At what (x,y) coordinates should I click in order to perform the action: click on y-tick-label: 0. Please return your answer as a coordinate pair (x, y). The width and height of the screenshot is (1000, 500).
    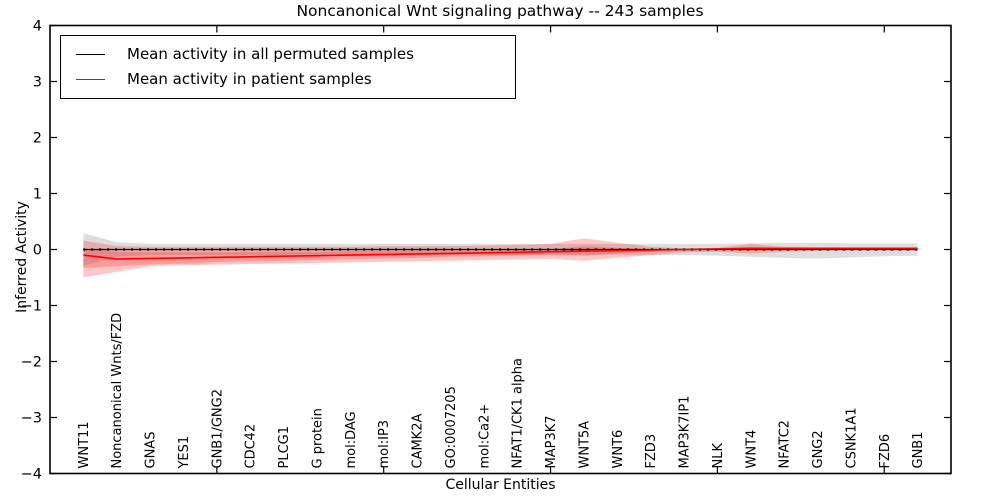
    Looking at the image, I should click on (37, 251).